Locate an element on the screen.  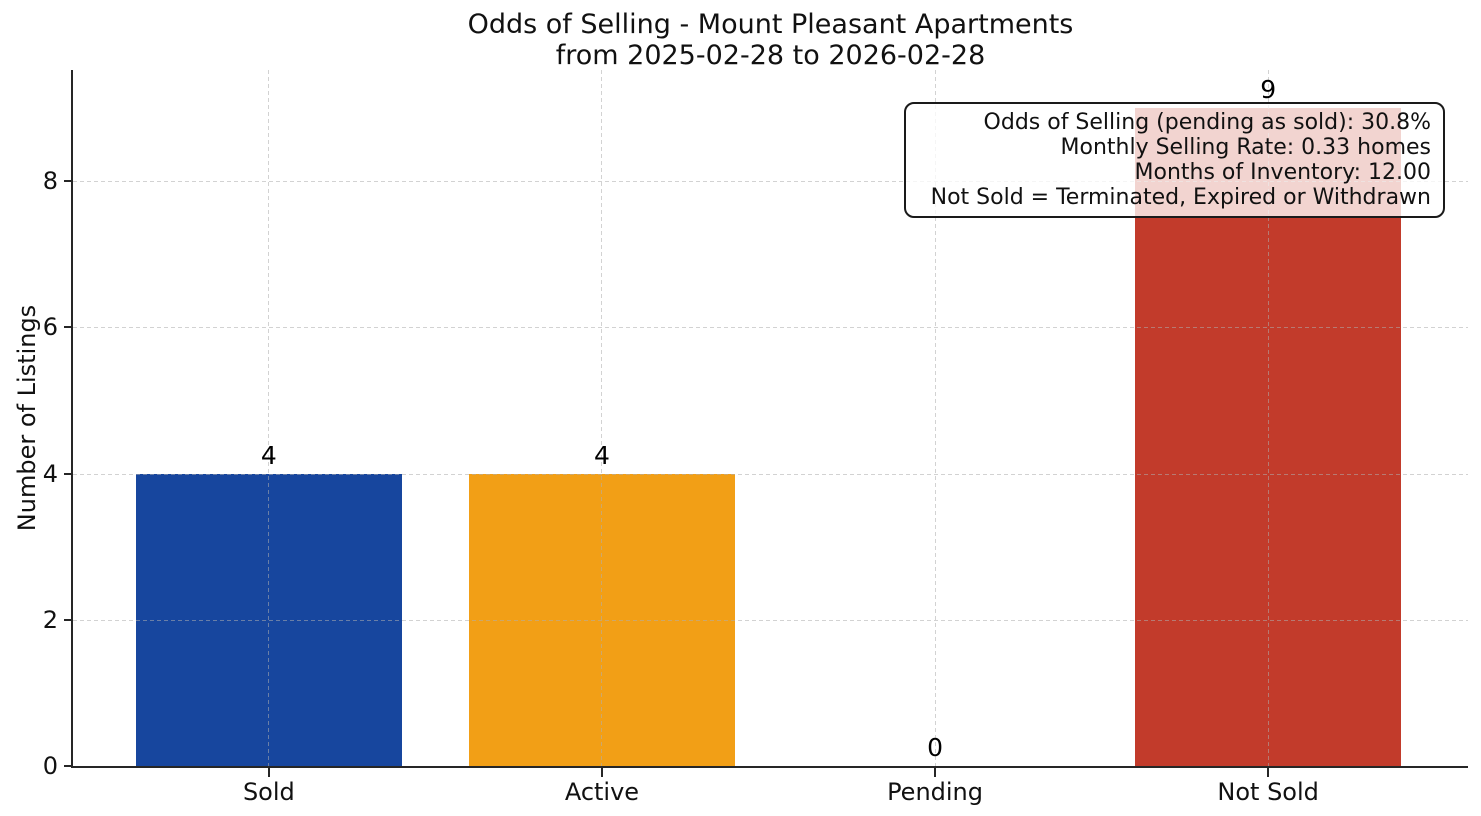
x-tick-label: Sold is located at coordinates (268, 792).